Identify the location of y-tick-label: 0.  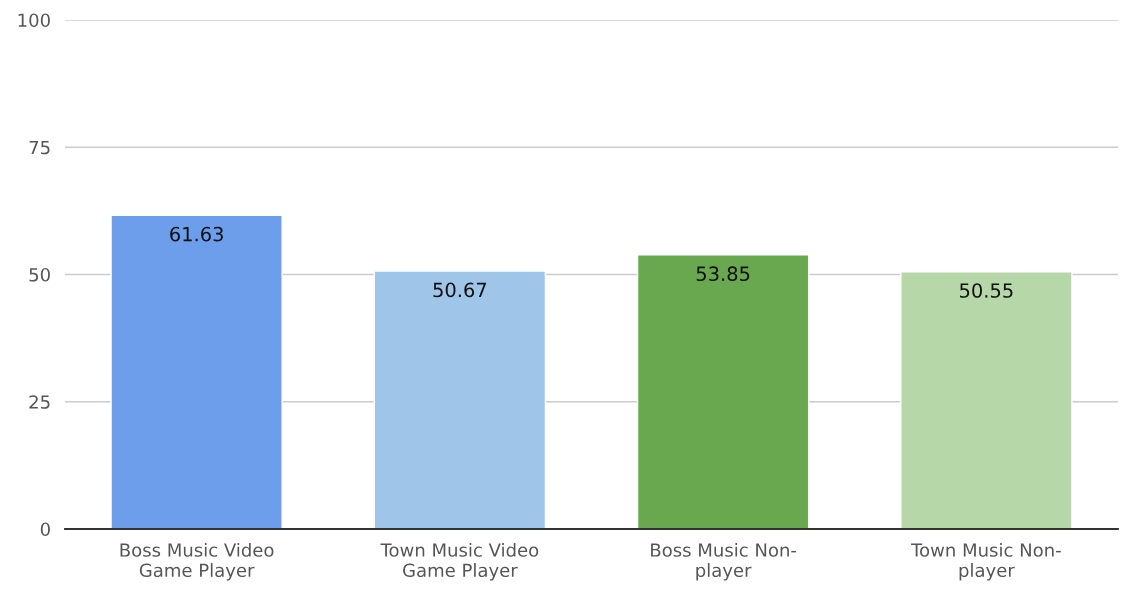
(45, 529).